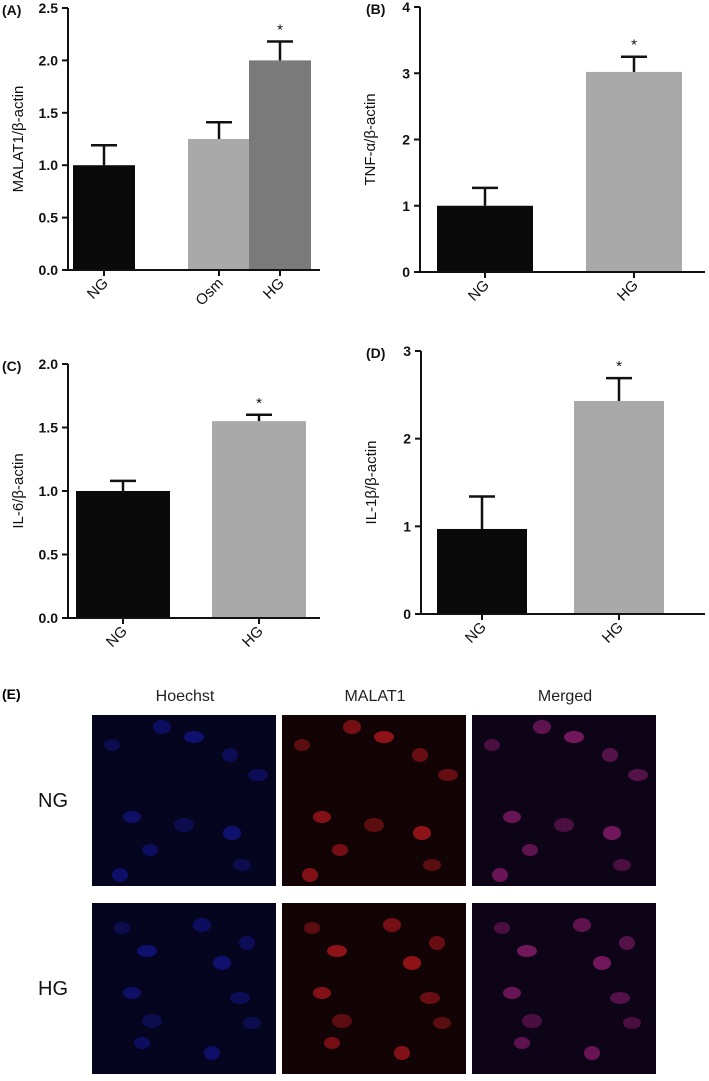 Image resolution: width=709 pixels, height=1081 pixels. I want to click on x-tick-label-d-hg: HG, so click(613, 633).